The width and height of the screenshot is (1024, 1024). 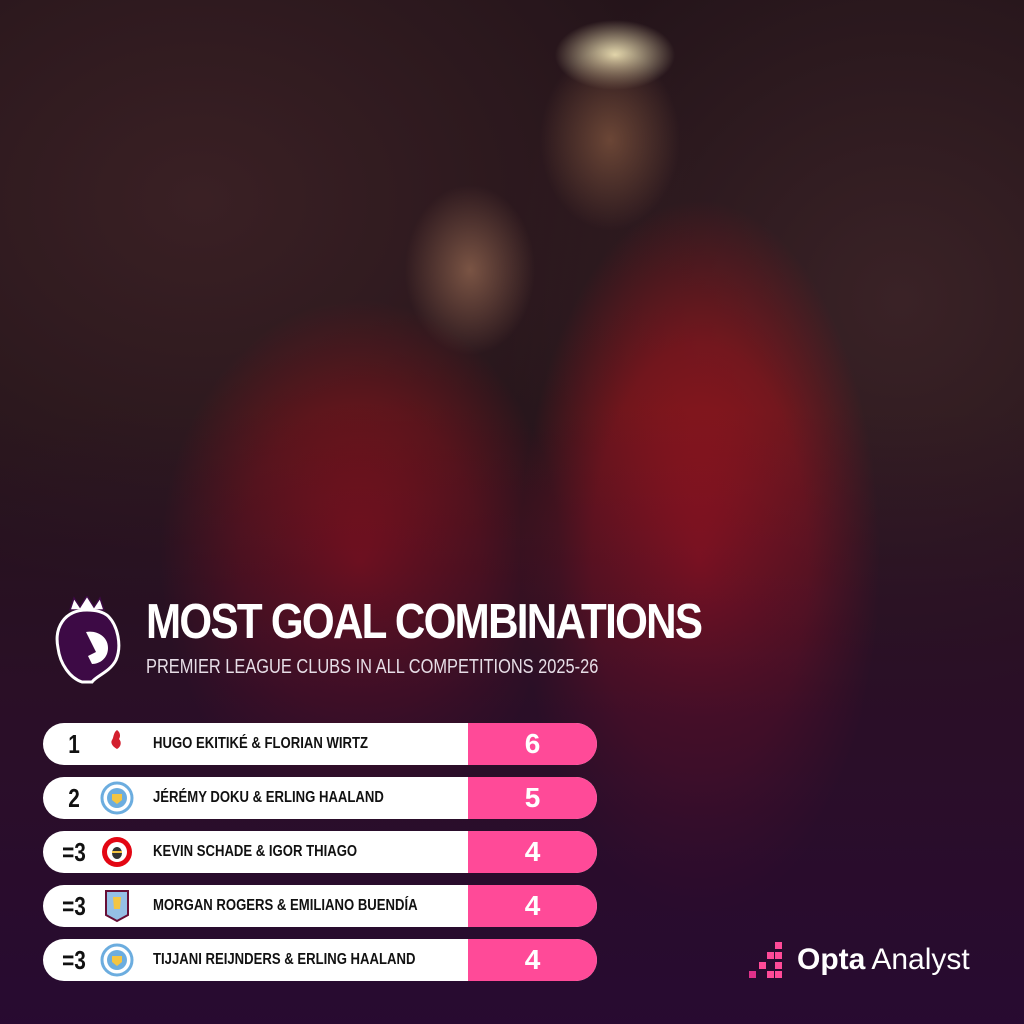 What do you see at coordinates (765, 960) in the screenshot?
I see `opta-mark-icon` at bounding box center [765, 960].